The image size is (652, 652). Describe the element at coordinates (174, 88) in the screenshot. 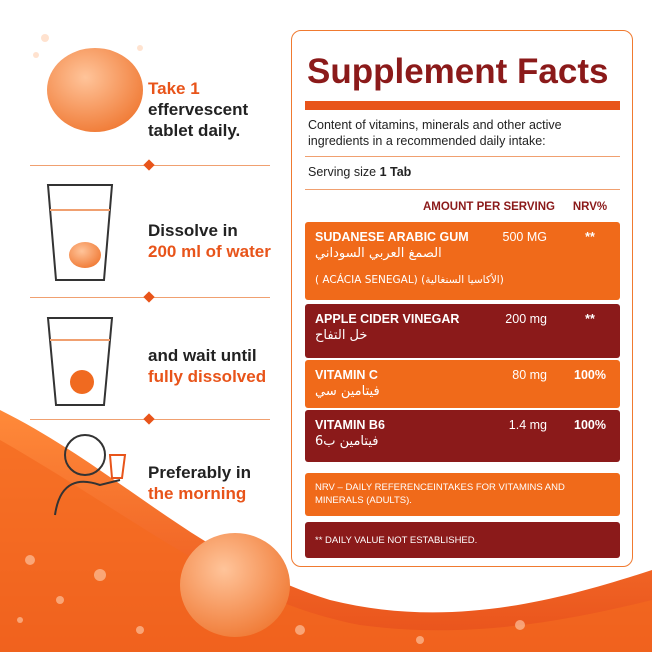

I see `step-line: Take 1` at that location.